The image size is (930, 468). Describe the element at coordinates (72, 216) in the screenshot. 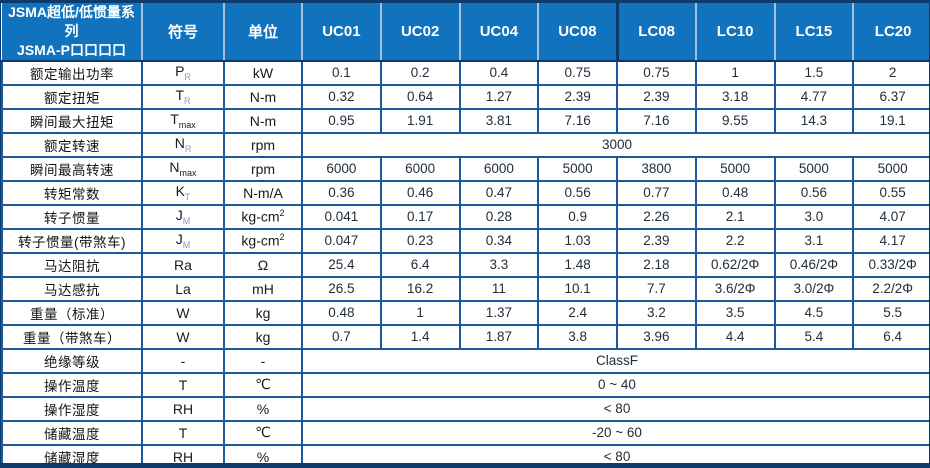

I see `row-label: 转子惯量` at that location.